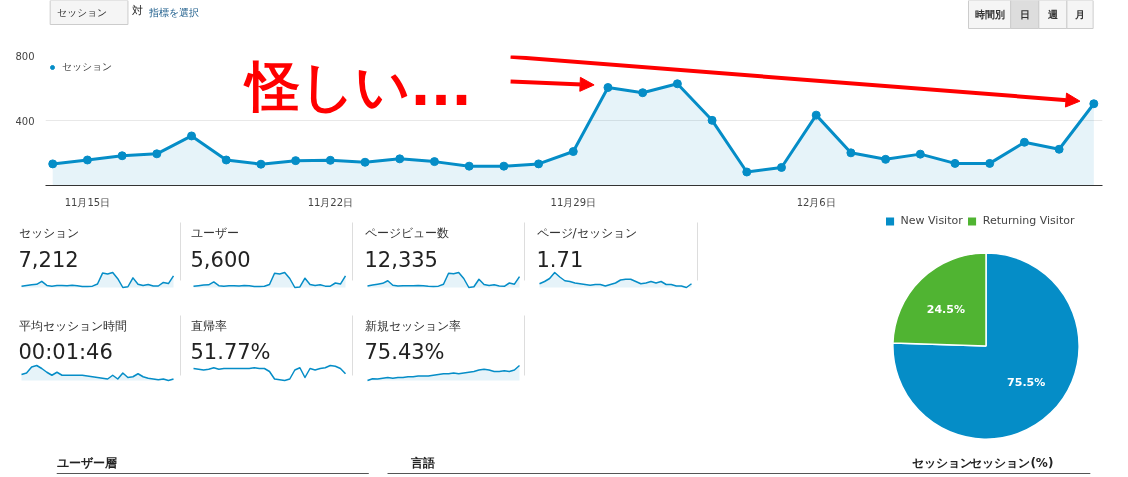  Describe the element at coordinates (330, 202) in the screenshot. I see `x-tick-label: 11月22日` at that location.